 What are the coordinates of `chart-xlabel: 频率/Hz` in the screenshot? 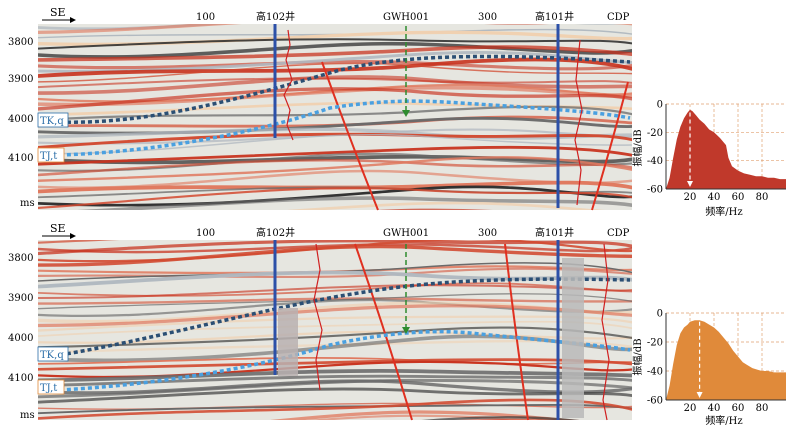 It's located at (723, 420).